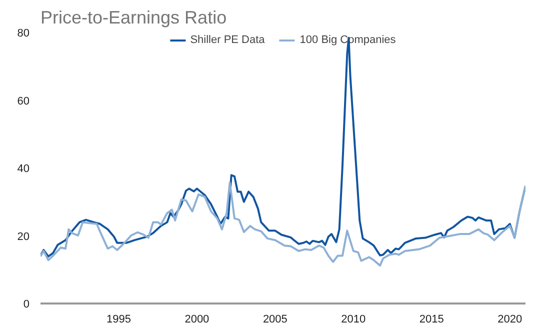 This screenshot has height=333, width=539. I want to click on x-tick-label: 2000, so click(197, 320).